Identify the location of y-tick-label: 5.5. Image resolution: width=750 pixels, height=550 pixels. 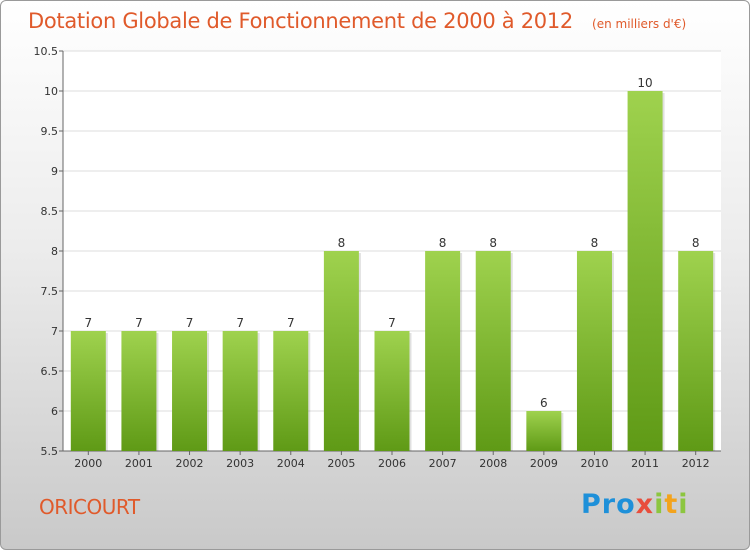
(50, 451).